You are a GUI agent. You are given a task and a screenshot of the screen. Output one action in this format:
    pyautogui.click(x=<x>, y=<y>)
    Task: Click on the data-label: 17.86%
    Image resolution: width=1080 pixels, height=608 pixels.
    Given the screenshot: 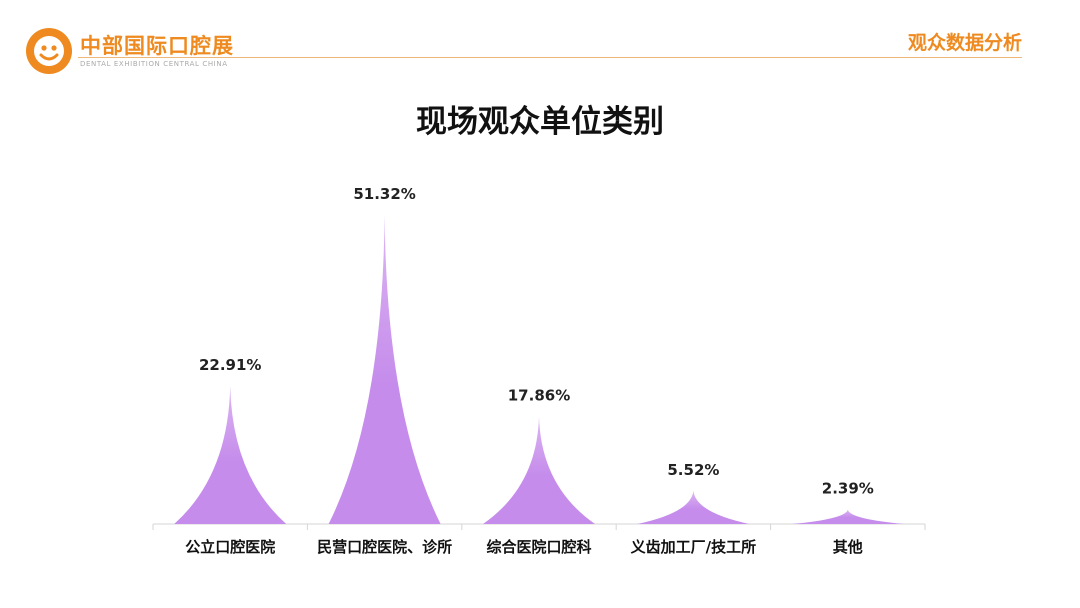 What is the action you would take?
    pyautogui.click(x=539, y=395)
    